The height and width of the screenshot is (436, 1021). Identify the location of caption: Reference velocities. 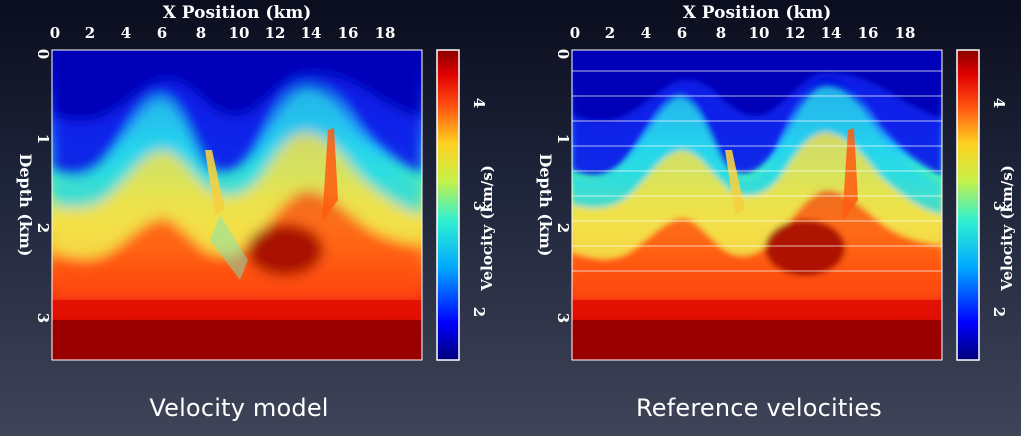
(758, 408).